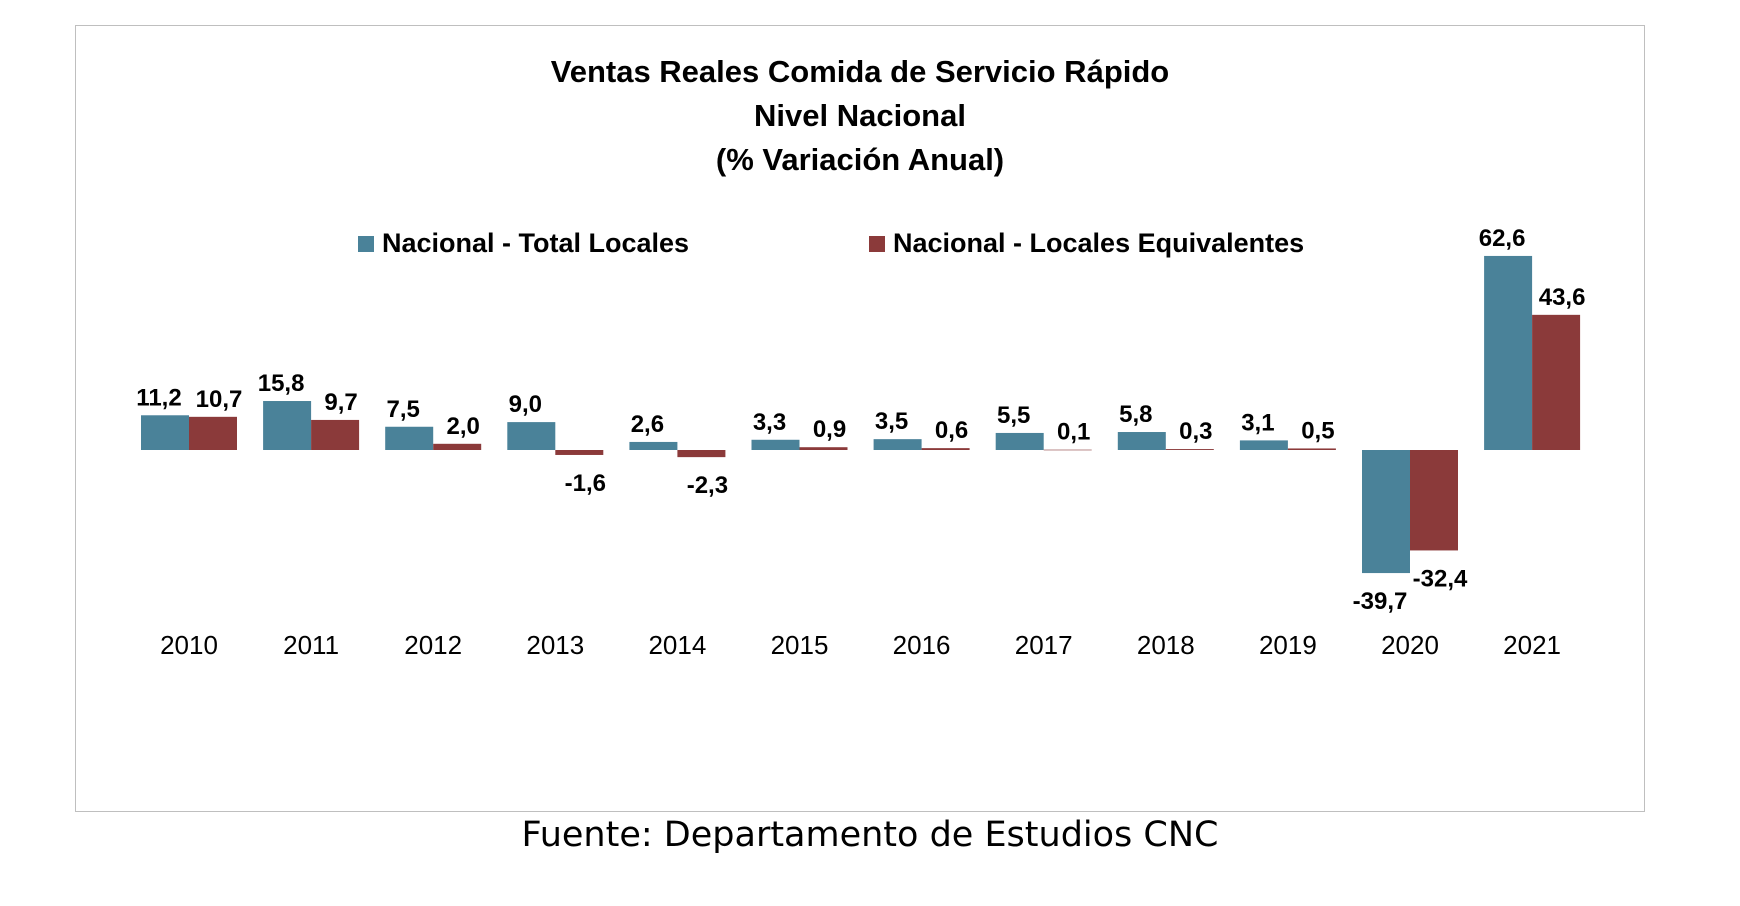  What do you see at coordinates (891, 421) in the screenshot?
I see `data-label-total-locales-2016: 3,5` at bounding box center [891, 421].